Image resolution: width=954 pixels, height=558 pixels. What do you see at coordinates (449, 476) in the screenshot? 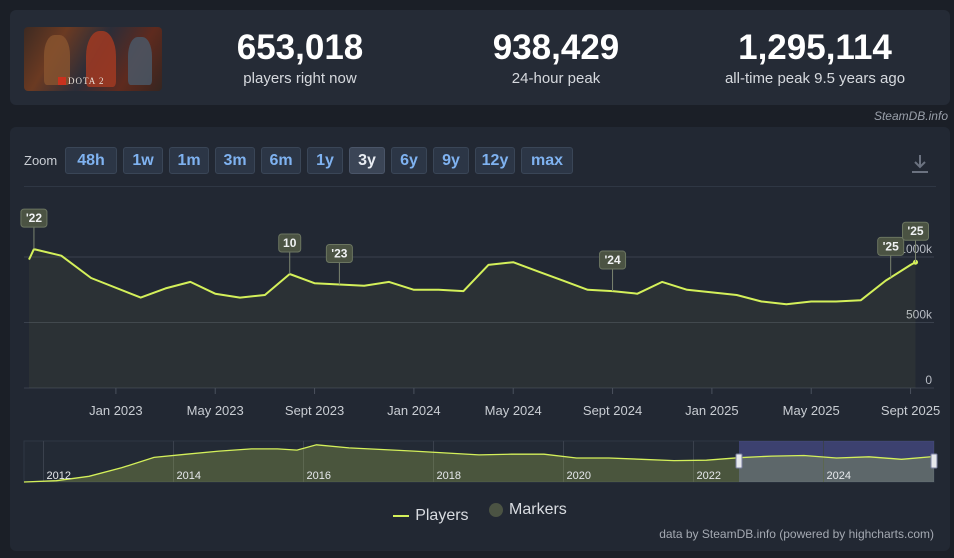
I see `navigator-year-label: 2018` at bounding box center [449, 476].